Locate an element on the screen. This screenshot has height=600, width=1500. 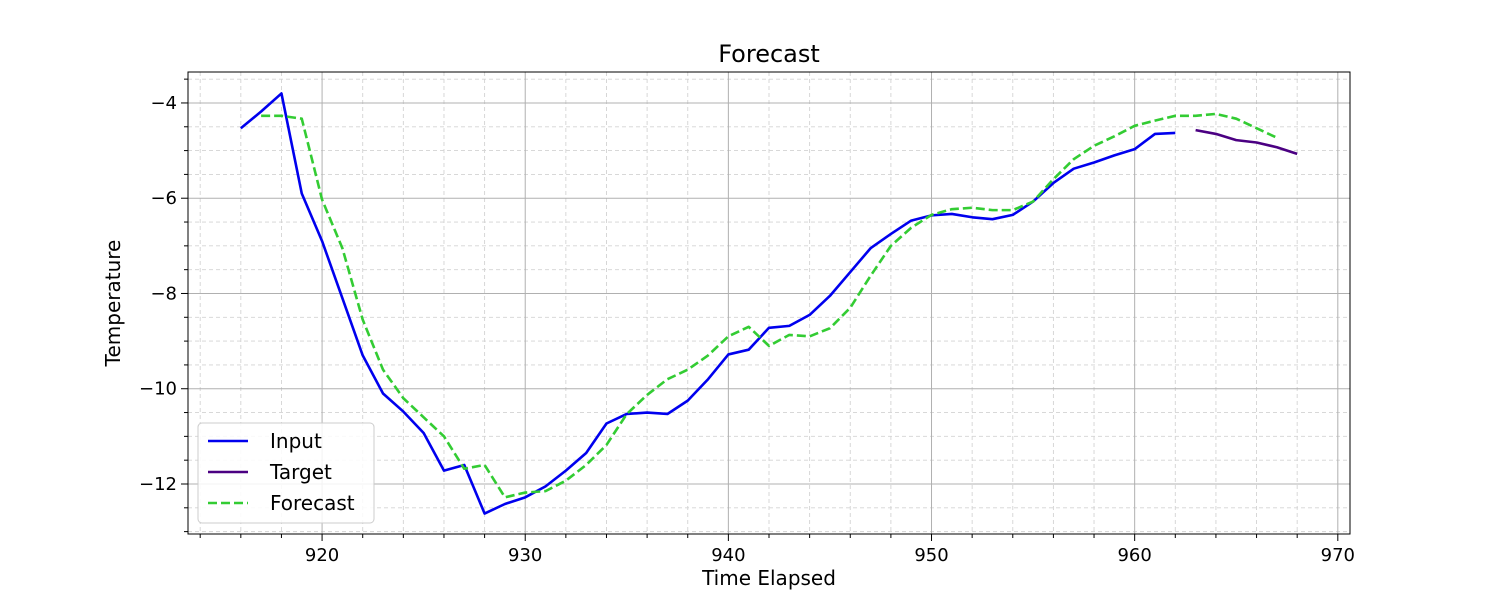
y-tick-label: −8 is located at coordinates (163, 293).